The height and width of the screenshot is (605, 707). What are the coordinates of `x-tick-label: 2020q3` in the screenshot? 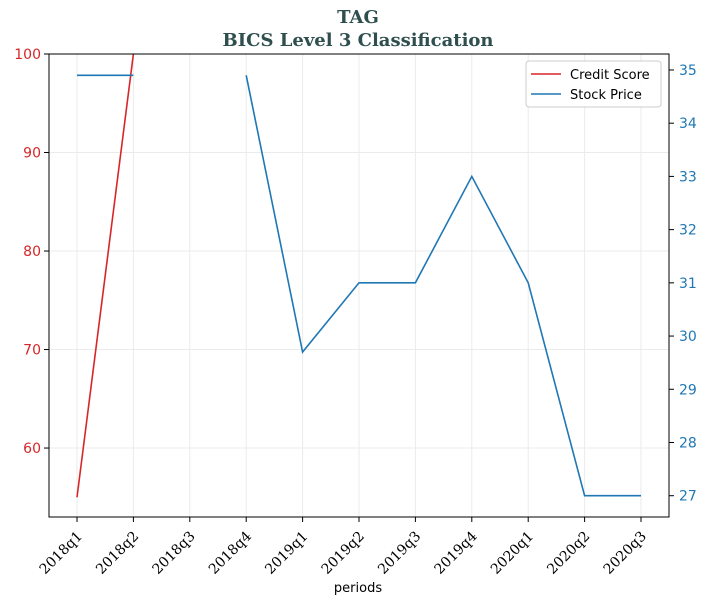 It's located at (625, 553).